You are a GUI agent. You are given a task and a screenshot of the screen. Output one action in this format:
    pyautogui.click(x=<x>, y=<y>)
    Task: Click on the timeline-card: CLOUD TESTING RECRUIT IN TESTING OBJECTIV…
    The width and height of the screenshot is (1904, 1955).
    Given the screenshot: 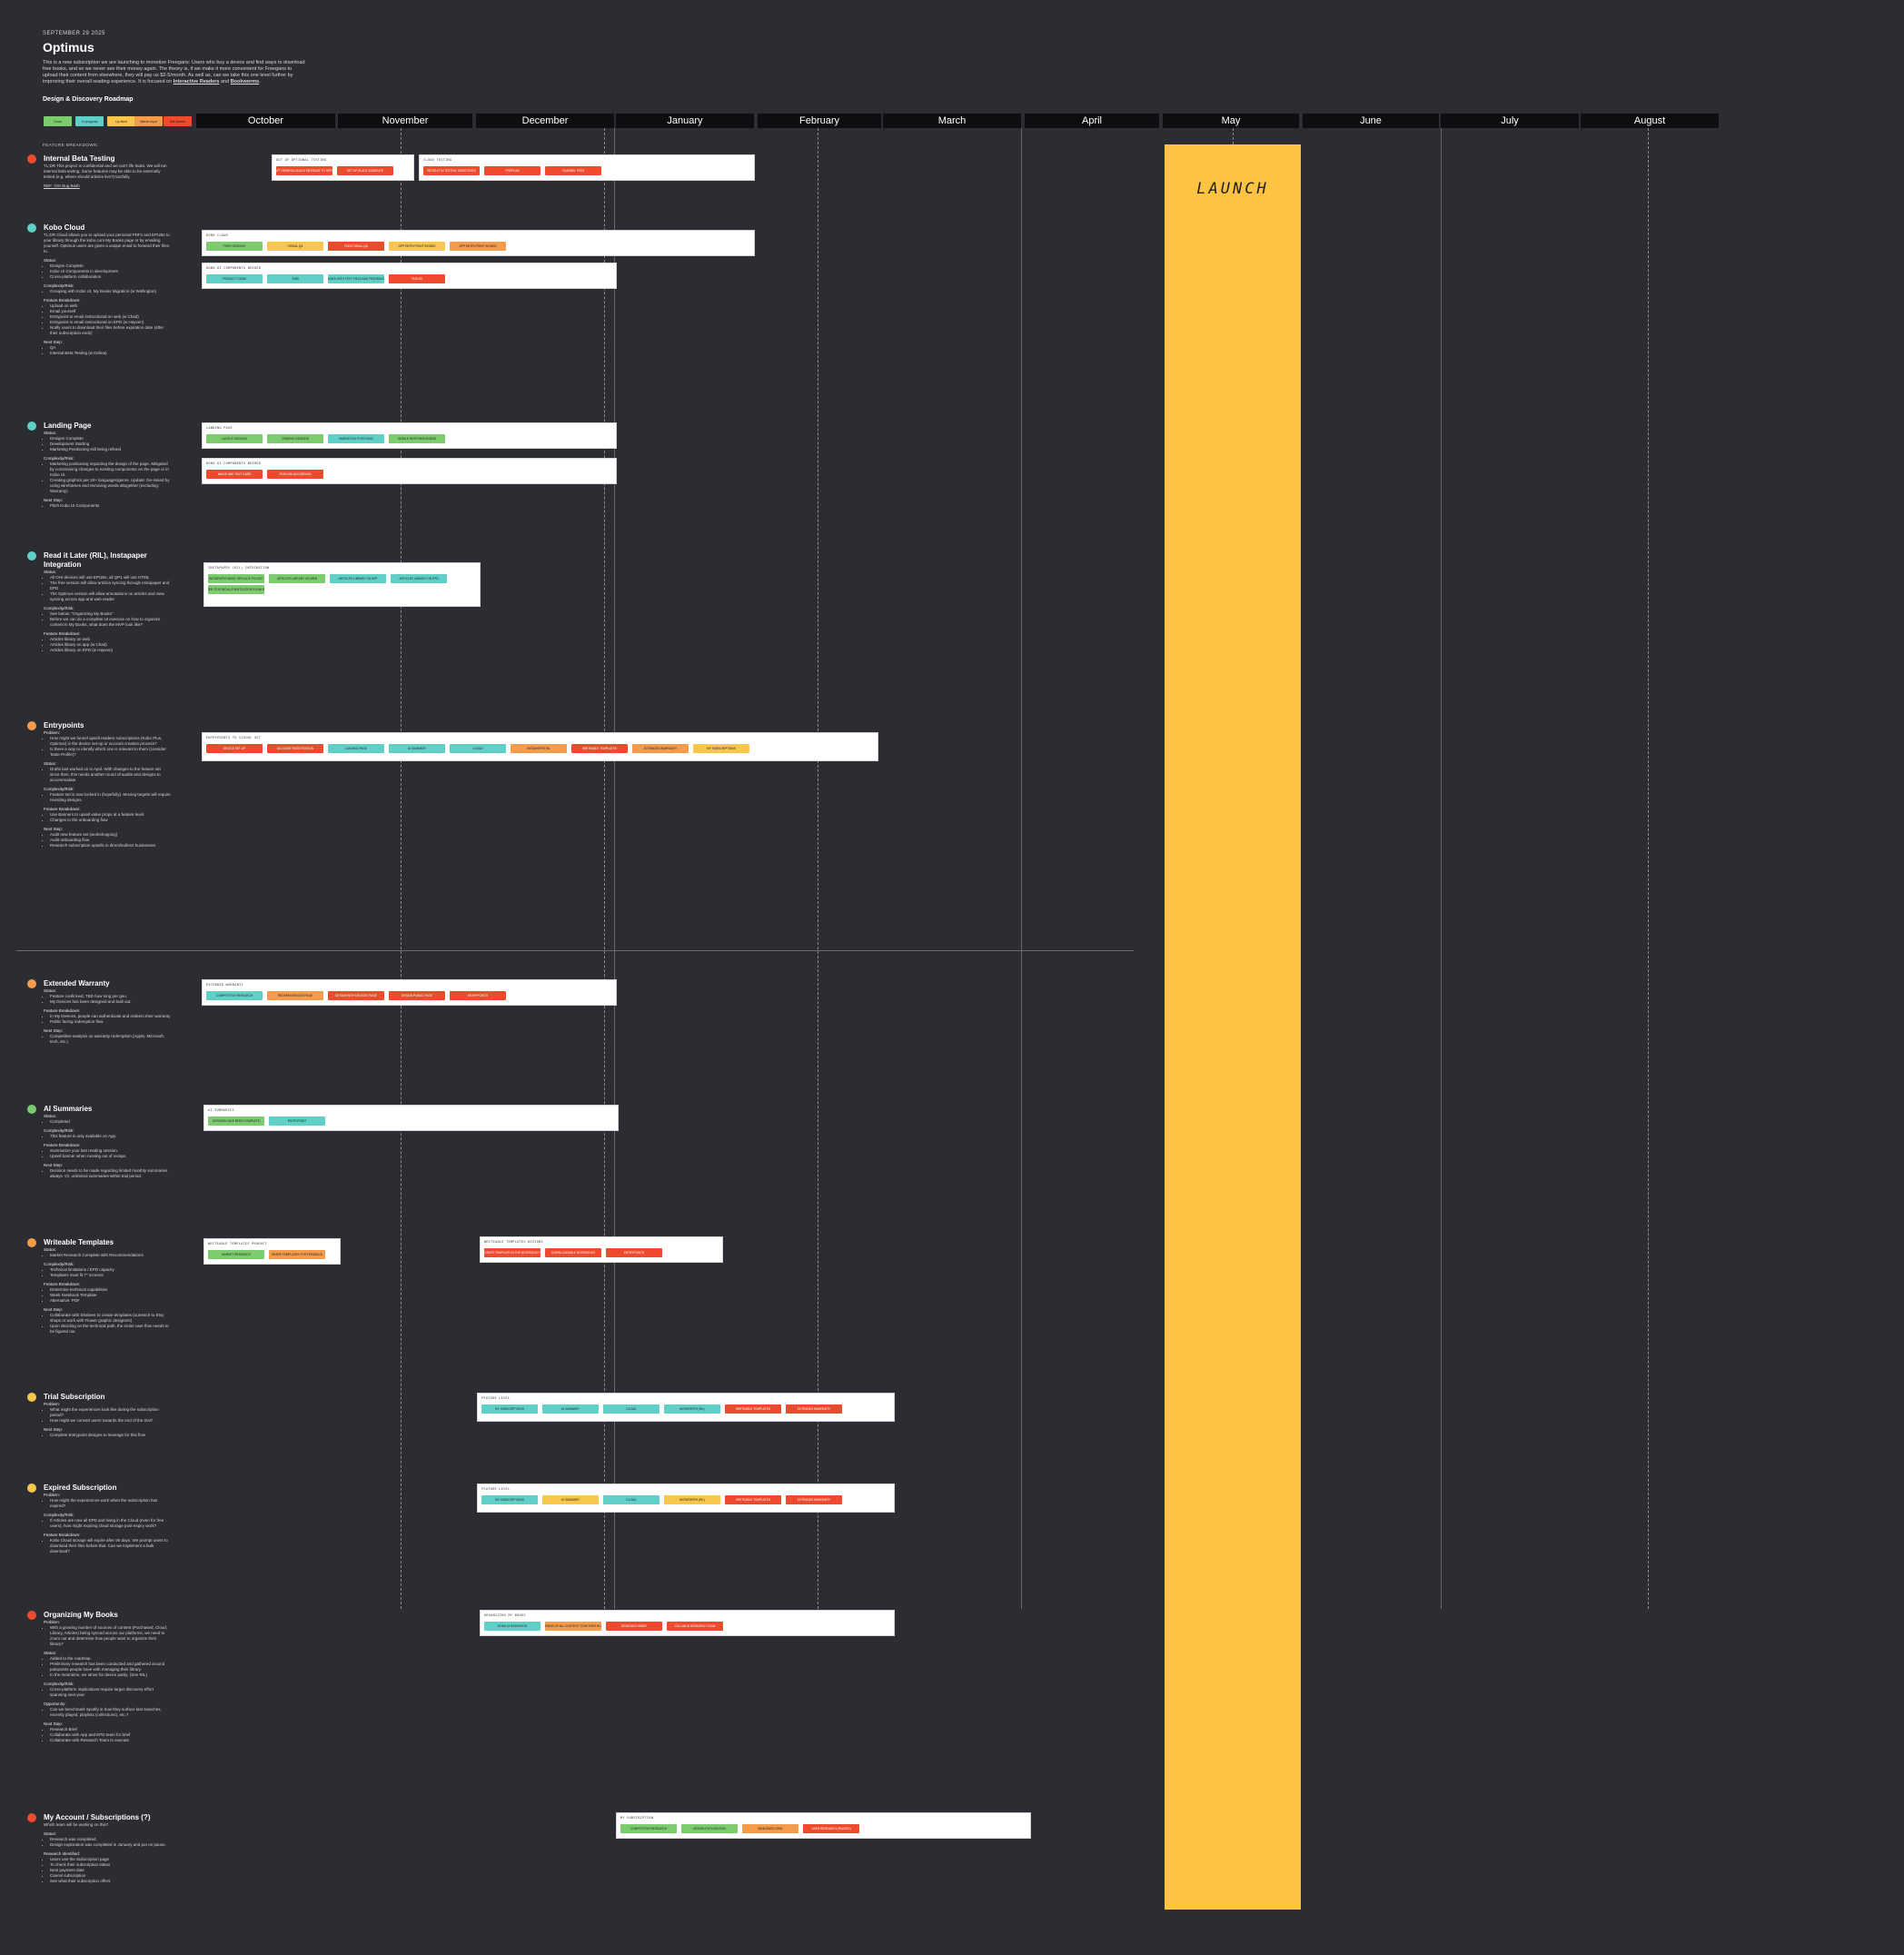 What is the action you would take?
    pyautogui.click(x=587, y=167)
    